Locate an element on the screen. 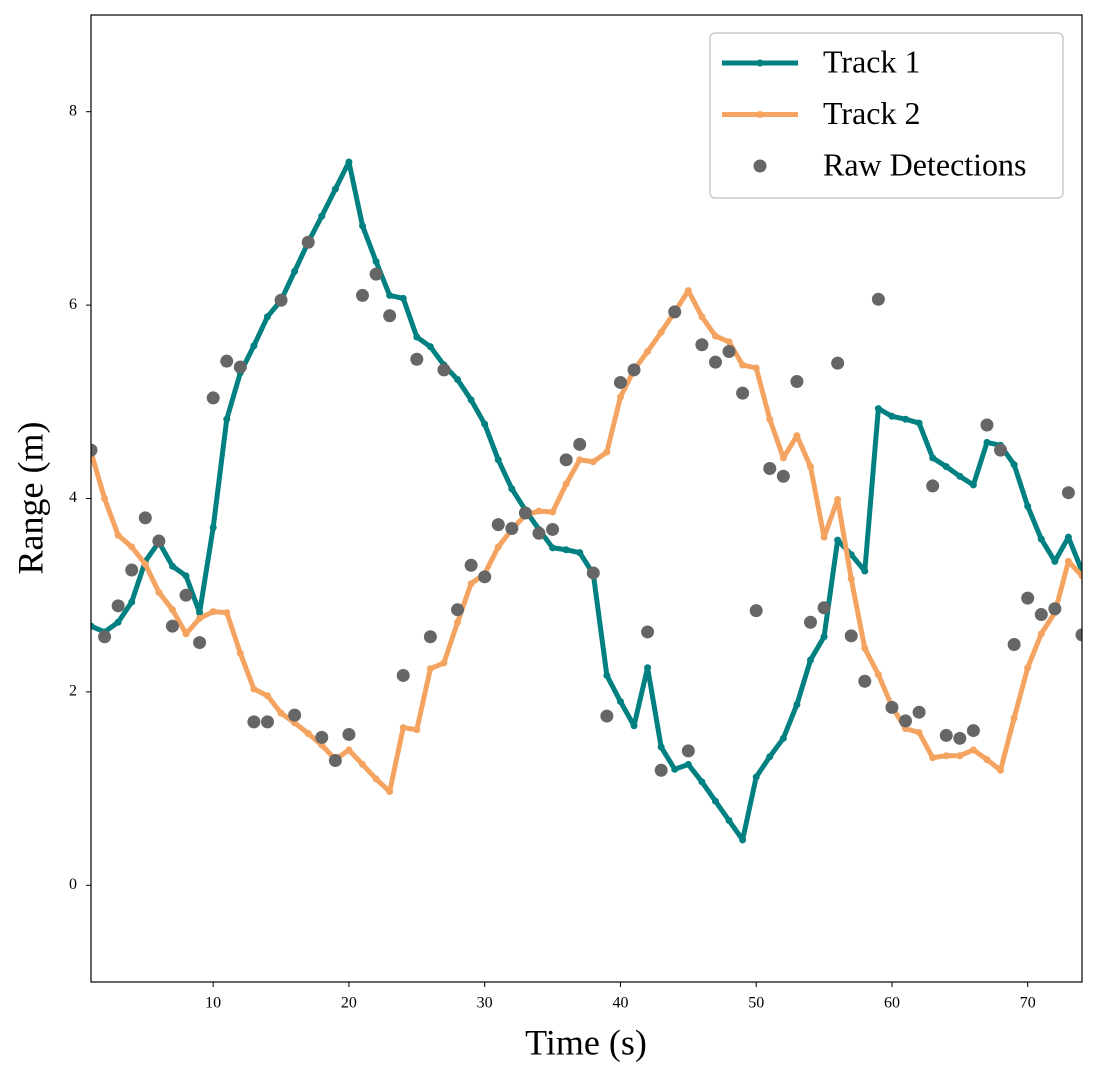 This screenshot has width=1097, height=1080. y-tick-label: 4 is located at coordinates (73, 497).